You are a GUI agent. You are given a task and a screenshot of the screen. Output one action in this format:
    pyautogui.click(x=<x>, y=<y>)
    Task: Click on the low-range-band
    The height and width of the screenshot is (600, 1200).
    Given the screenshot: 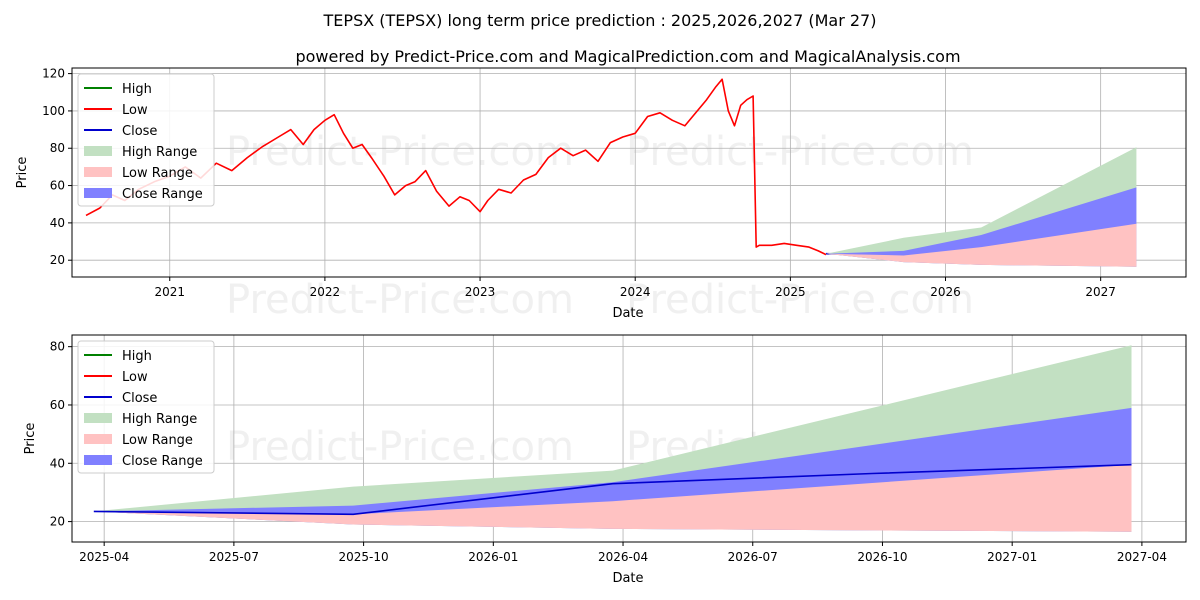 What is the action you would take?
    pyautogui.click(x=981, y=245)
    